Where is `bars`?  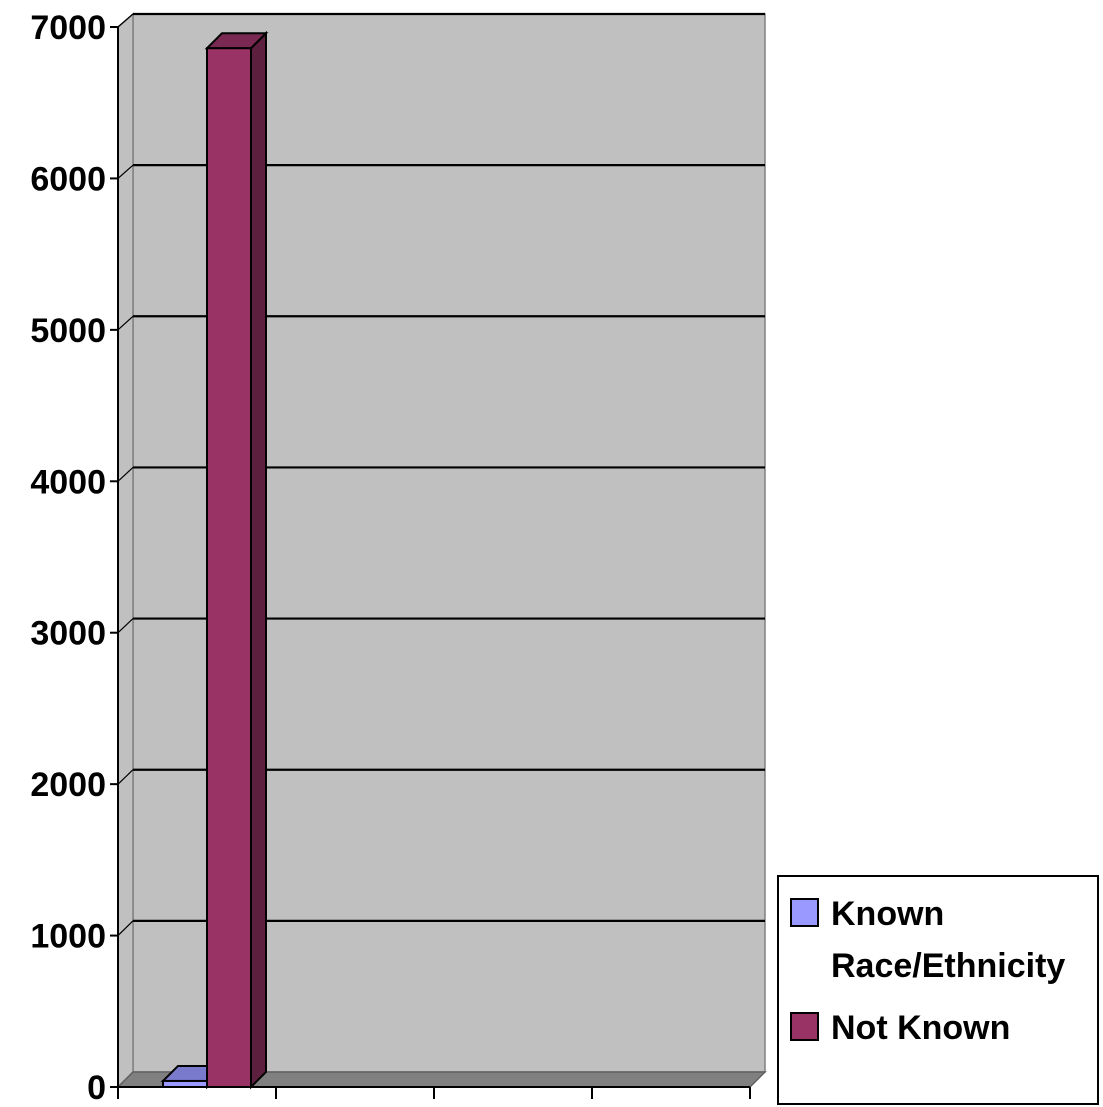
bars is located at coordinates (214, 560).